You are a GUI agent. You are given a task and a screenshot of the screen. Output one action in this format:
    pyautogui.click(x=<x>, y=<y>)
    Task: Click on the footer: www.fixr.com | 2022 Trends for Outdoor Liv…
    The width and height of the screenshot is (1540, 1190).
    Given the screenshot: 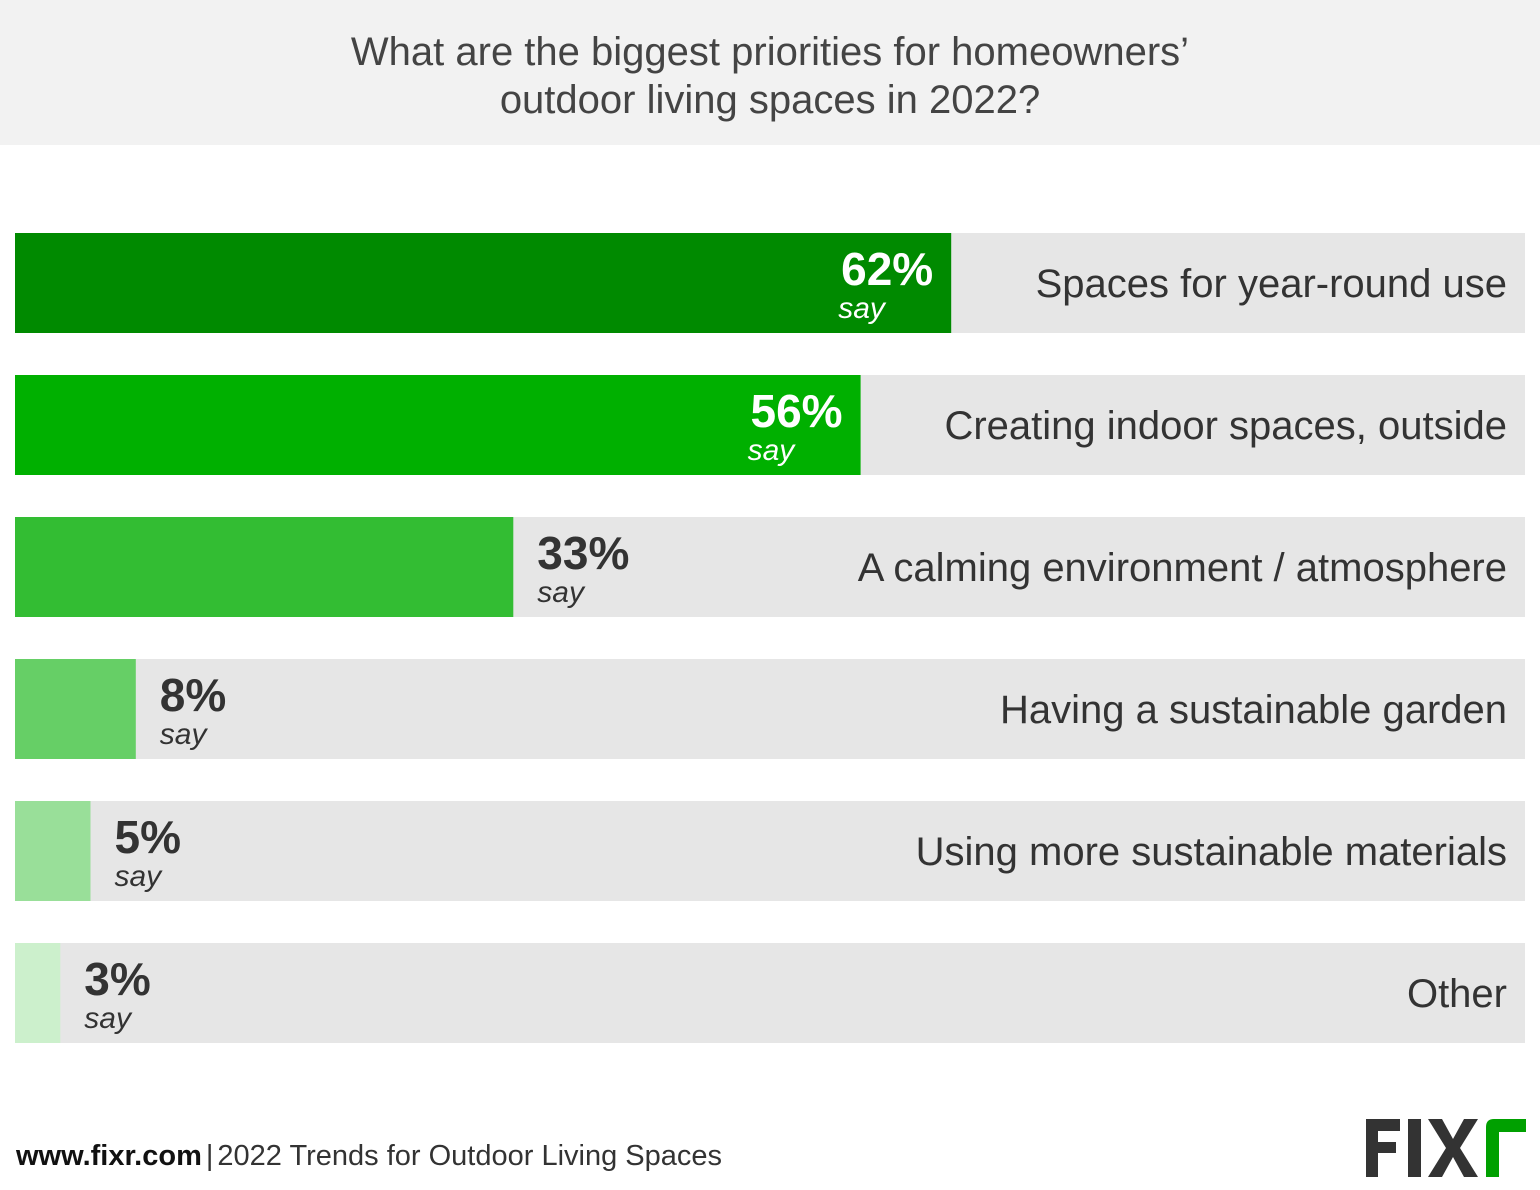 What is the action you would take?
    pyautogui.click(x=369, y=1156)
    